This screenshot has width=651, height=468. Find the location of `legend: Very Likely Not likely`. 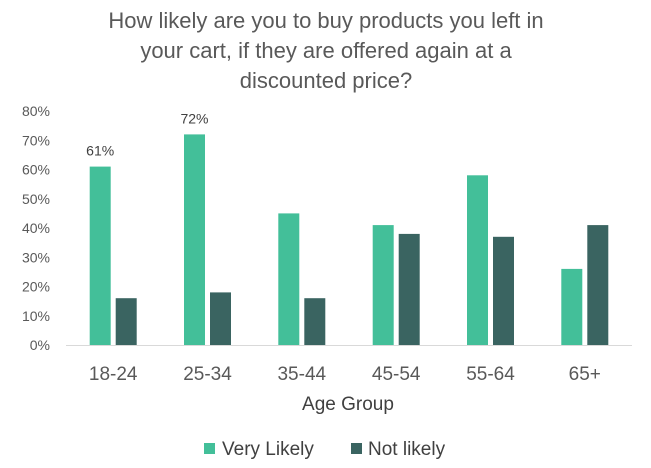

legend: Very Likely Not likely is located at coordinates (325, 449).